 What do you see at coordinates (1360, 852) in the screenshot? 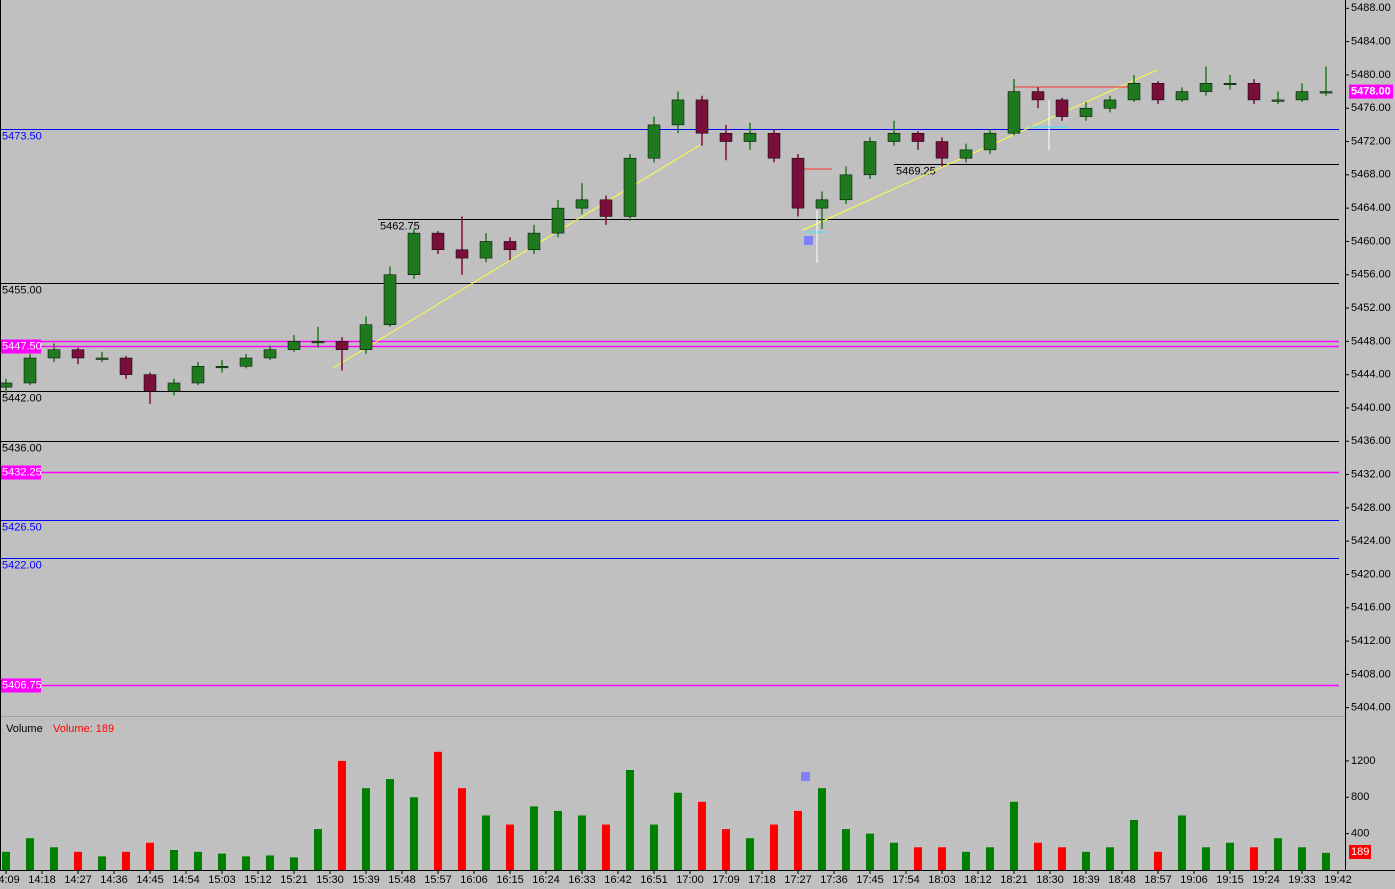
I see `volume-tag` at bounding box center [1360, 852].